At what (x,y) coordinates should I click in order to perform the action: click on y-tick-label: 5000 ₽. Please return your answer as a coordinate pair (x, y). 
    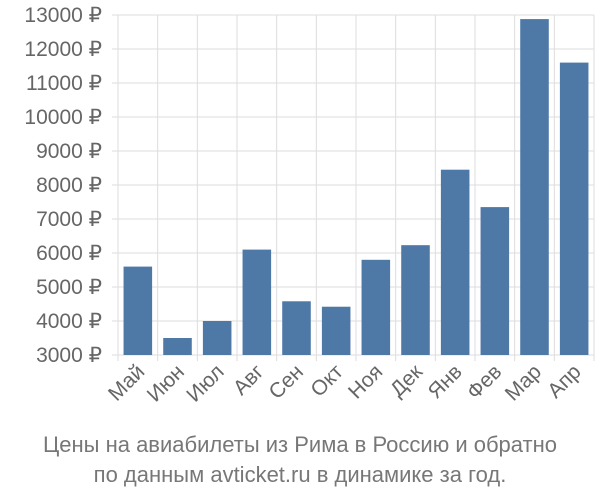
    Looking at the image, I should click on (69, 287).